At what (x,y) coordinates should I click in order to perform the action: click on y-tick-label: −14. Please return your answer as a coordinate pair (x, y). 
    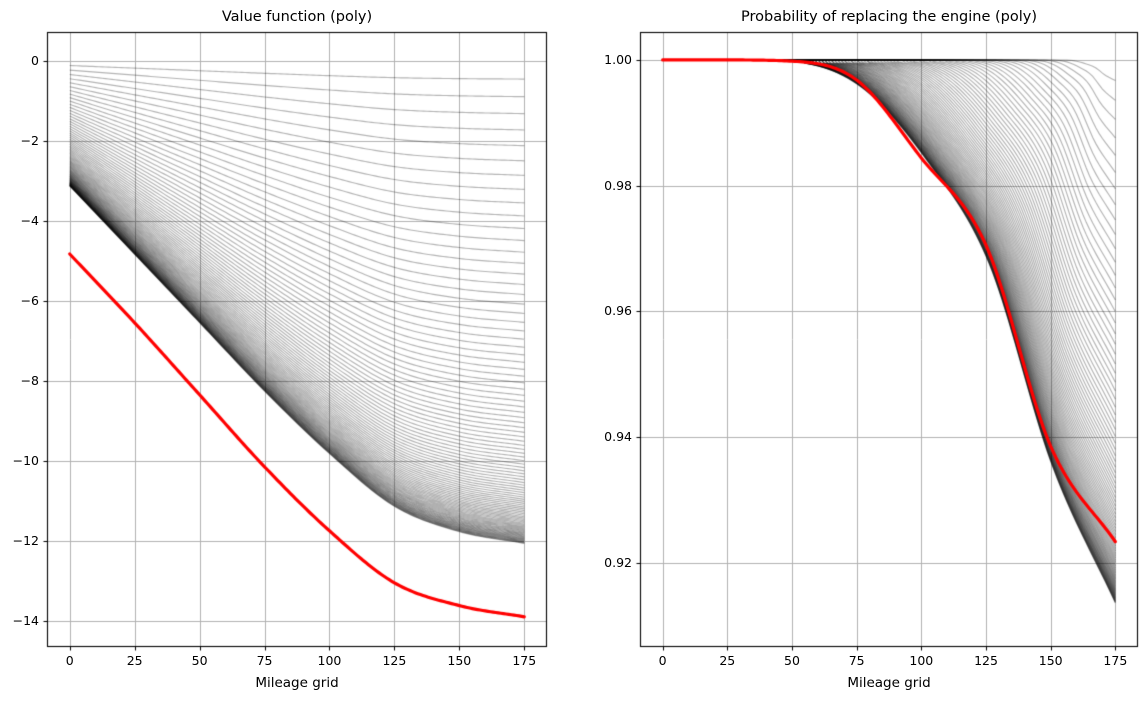
    Looking at the image, I should click on (25, 620).